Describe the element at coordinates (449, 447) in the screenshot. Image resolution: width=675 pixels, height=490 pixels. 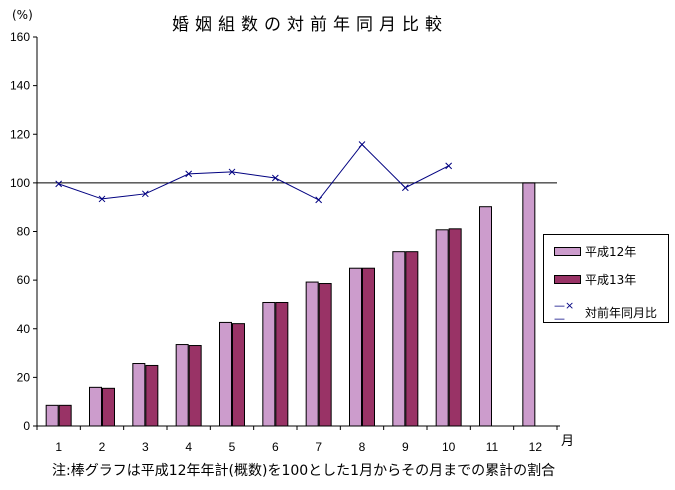
I see `x-tick-label: 10` at that location.